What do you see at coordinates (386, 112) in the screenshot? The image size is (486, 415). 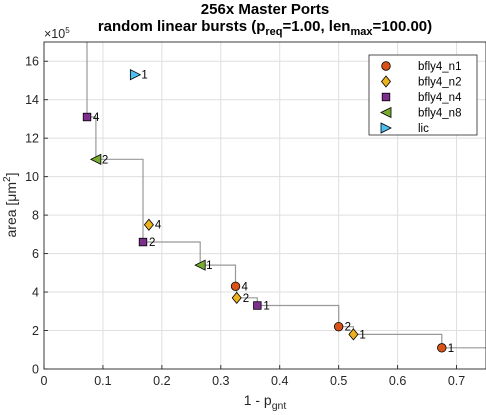 I see `legend-marker-bfly4-n8` at bounding box center [386, 112].